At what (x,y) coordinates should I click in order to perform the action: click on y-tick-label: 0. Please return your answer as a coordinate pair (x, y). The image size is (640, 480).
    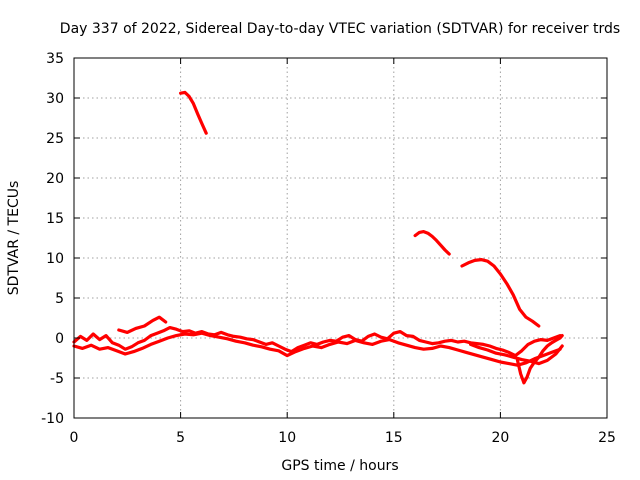
    Looking at the image, I should click on (59, 339).